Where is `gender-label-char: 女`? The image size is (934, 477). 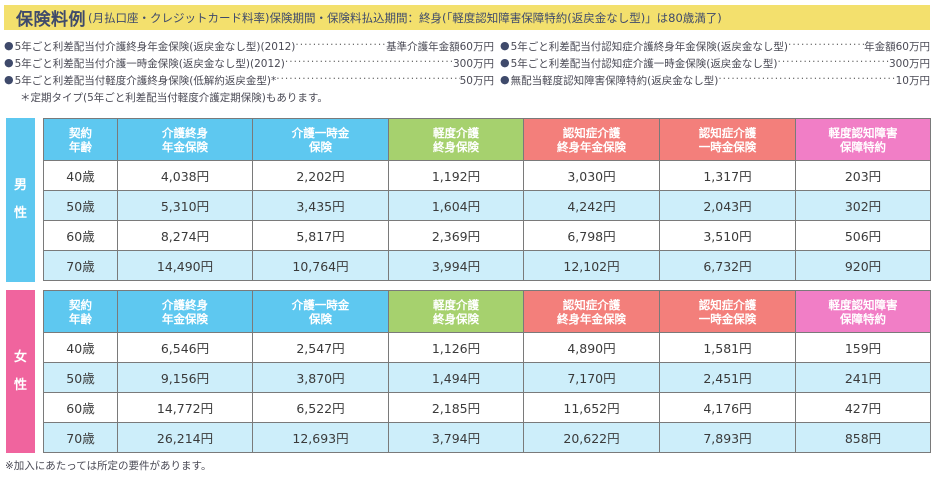 gender-label-char: 女 is located at coordinates (20, 357).